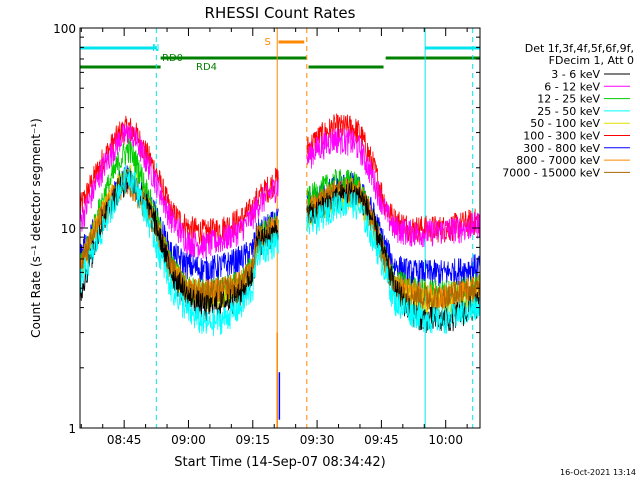  I want to click on series-6-12-kev-part1, so click(179, 191).